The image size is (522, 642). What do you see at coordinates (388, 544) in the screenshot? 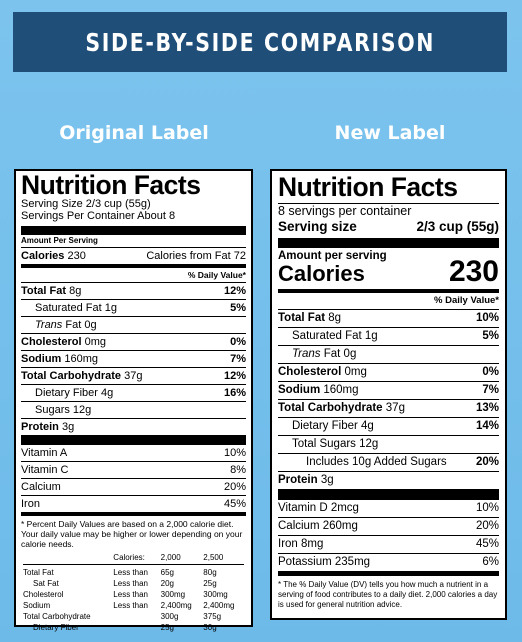
I see `new-vitamin-row: Iron 8mg 45%` at bounding box center [388, 544].